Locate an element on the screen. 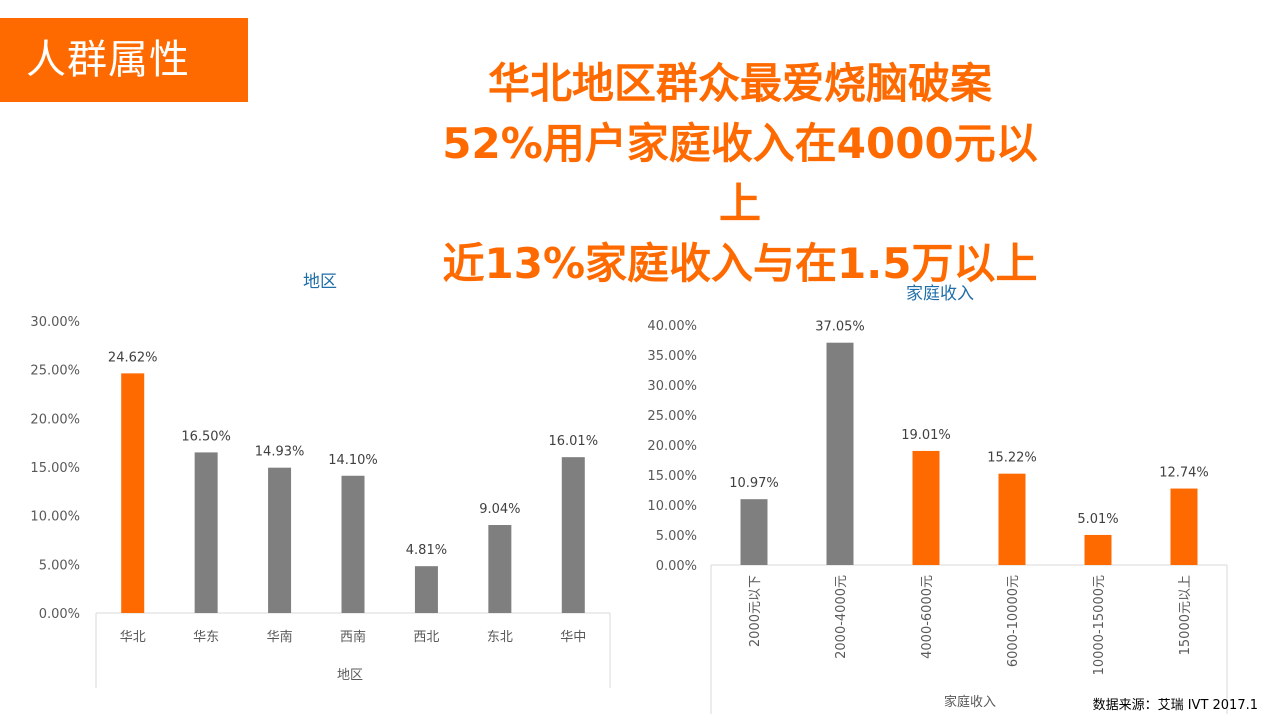 This screenshot has height=720, width=1280. x-tick-label: 15000元以上 is located at coordinates (1185, 615).